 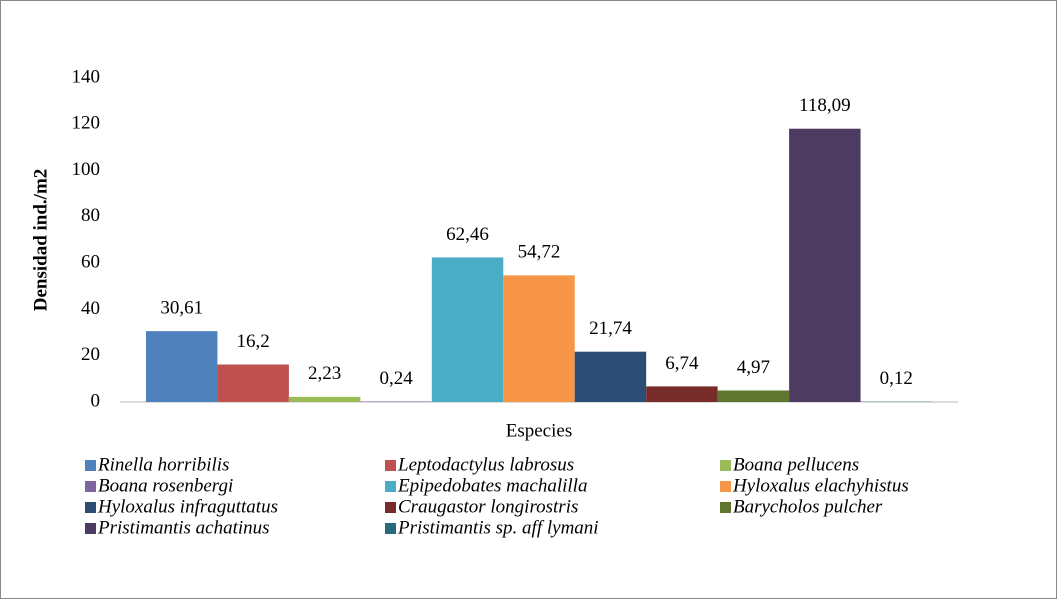 What do you see at coordinates (86, 123) in the screenshot?
I see `y-tick-label: 120` at bounding box center [86, 123].